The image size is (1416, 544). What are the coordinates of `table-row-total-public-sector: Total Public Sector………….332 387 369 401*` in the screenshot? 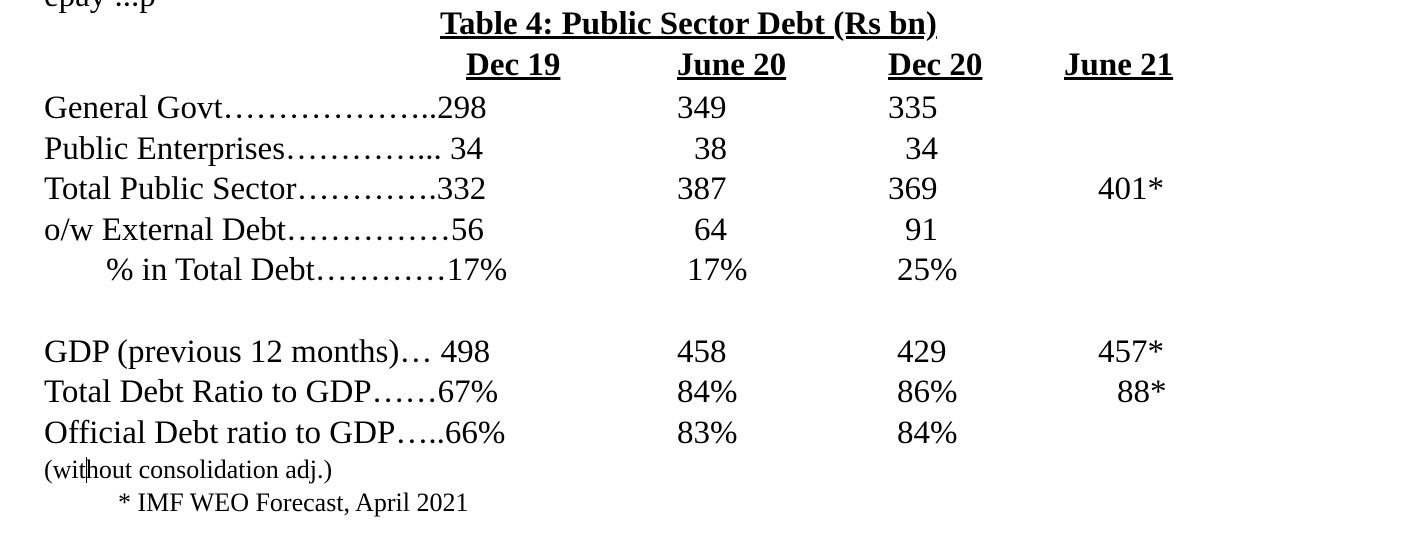 It's located at (708, 189).